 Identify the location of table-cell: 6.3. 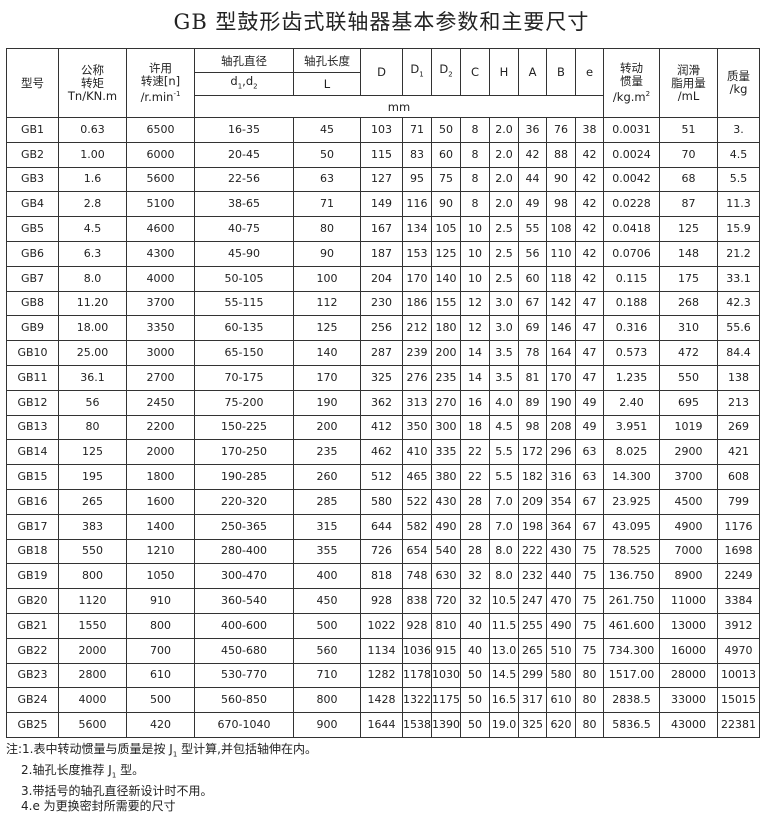
(92, 253).